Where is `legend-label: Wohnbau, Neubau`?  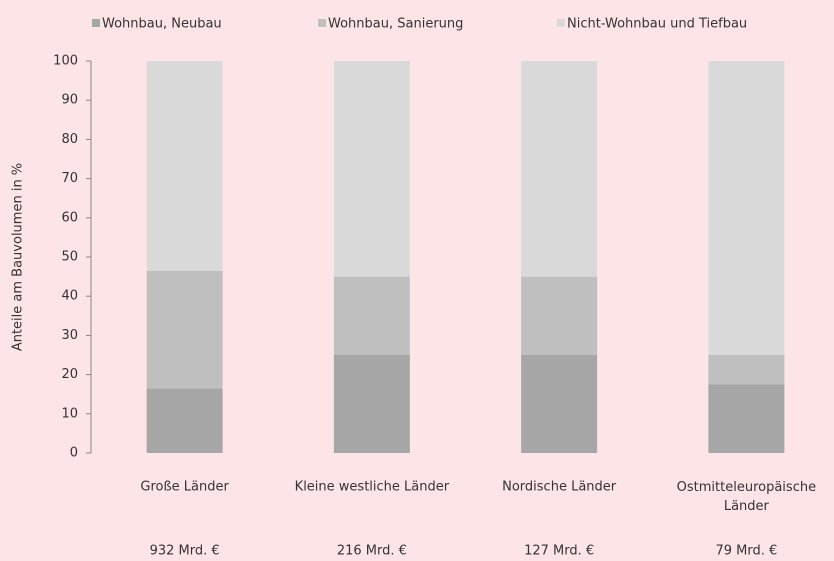
legend-label: Wohnbau, Neubau is located at coordinates (162, 24).